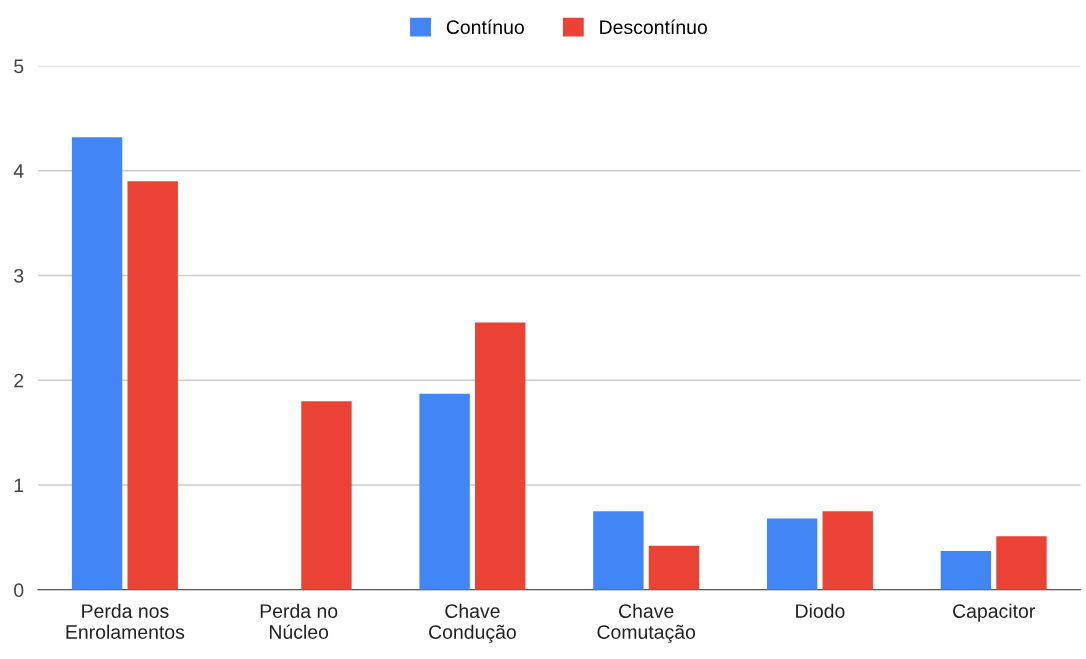 This screenshot has width=1086, height=659. I want to click on x-tick-label: Chave Comutação, so click(646, 623).